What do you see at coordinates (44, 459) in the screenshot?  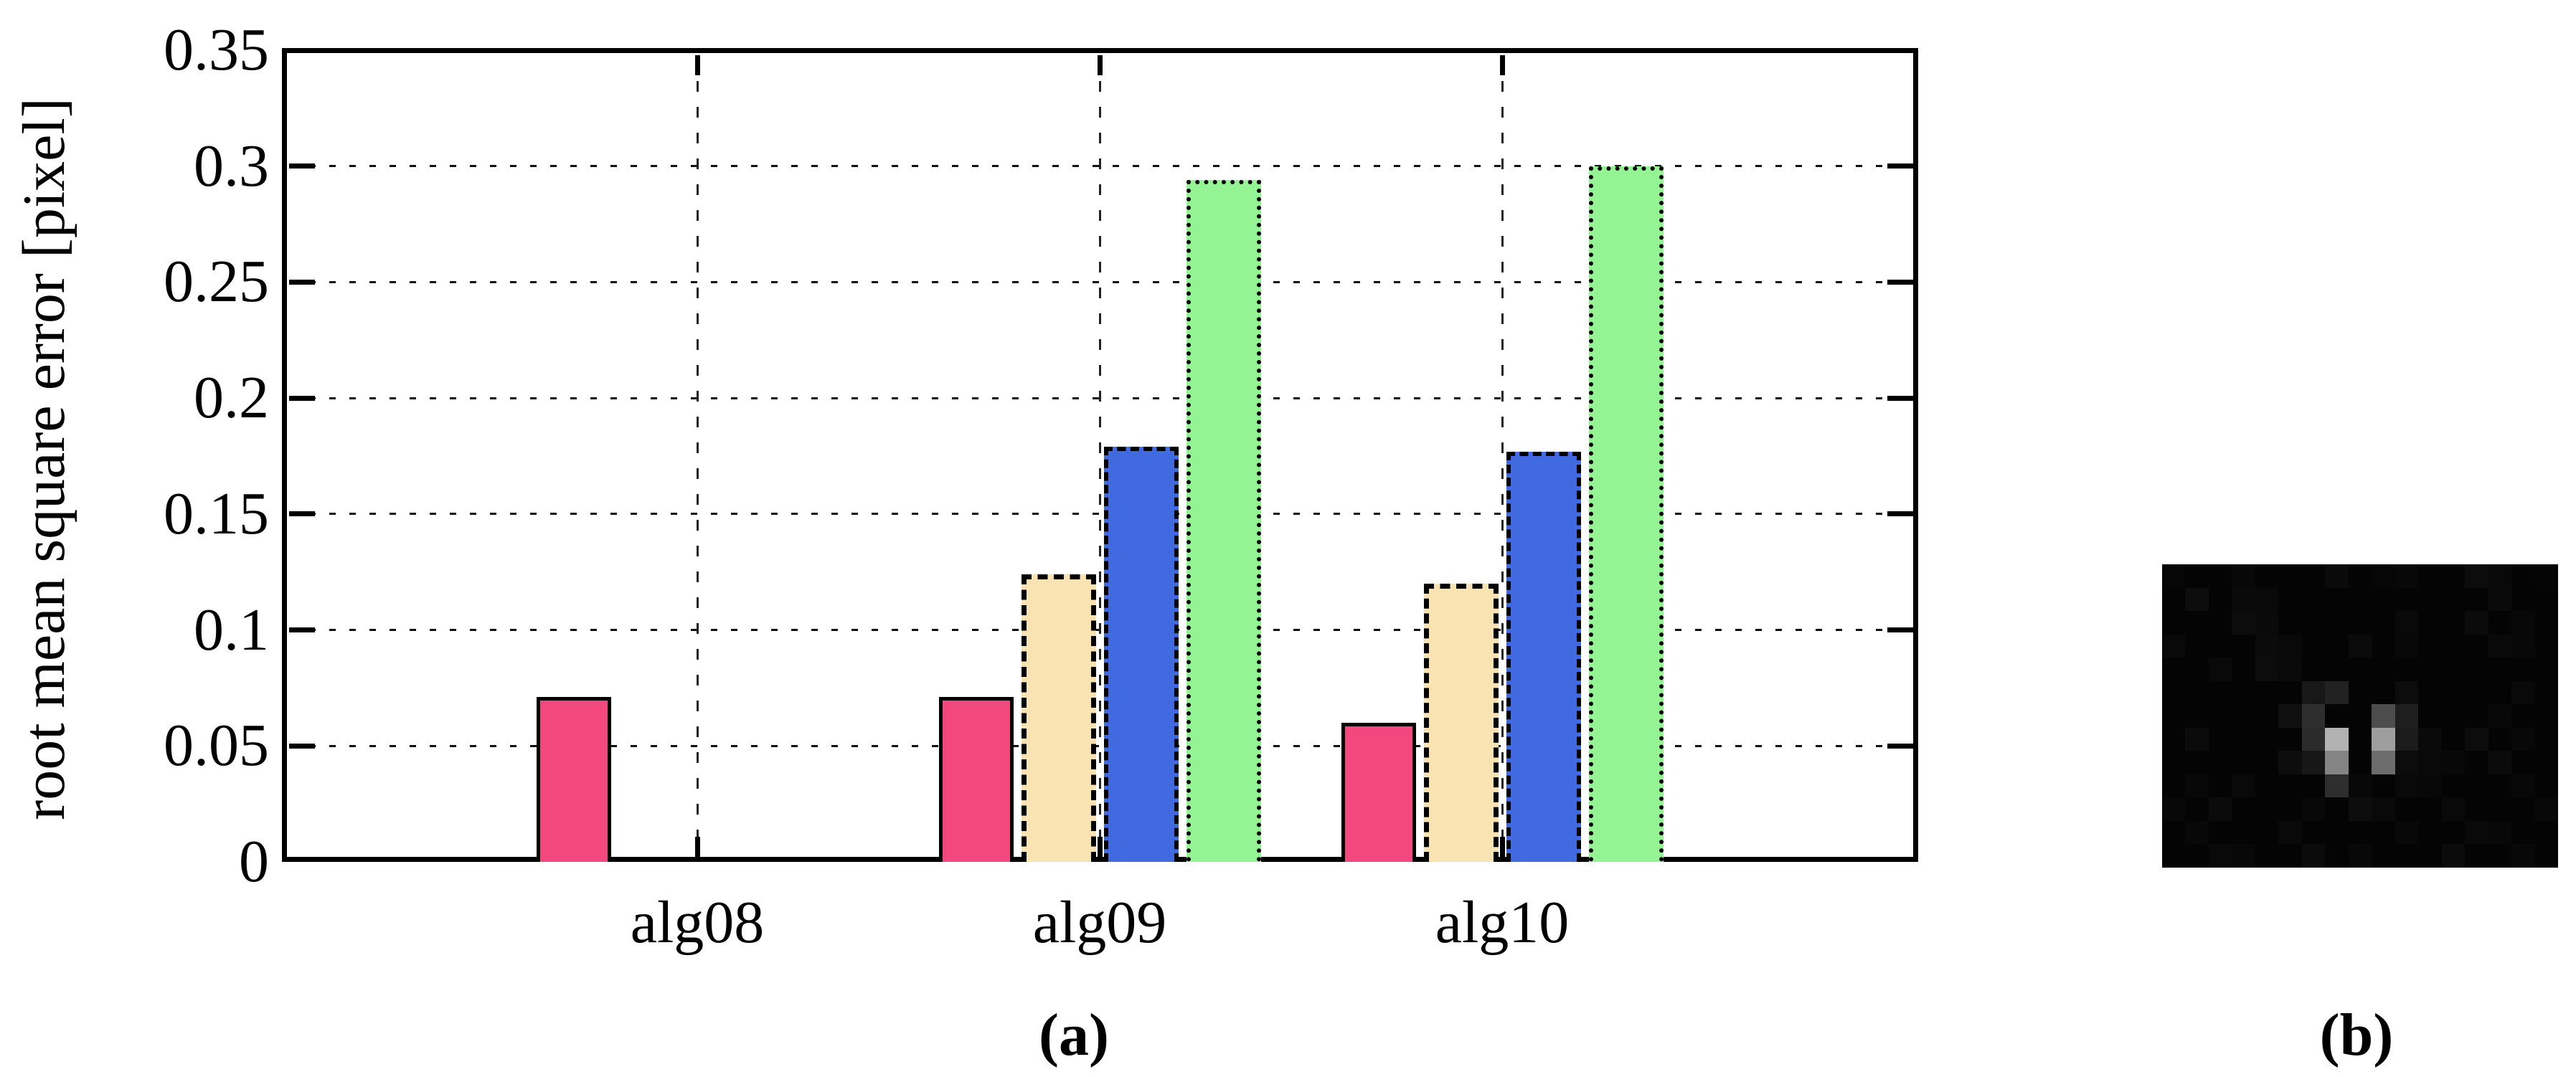 I see `y-axis-title: root mean square error [pixel]` at bounding box center [44, 459].